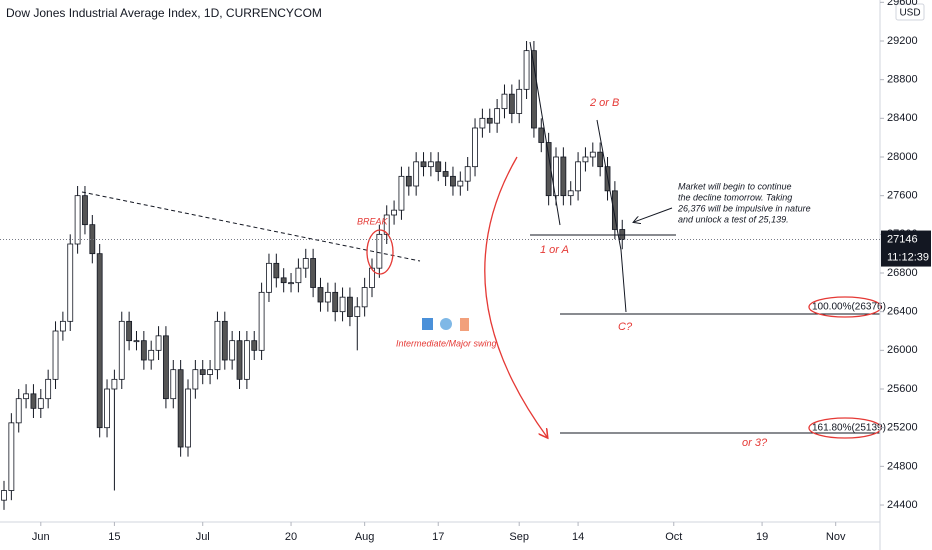 This screenshot has width=932, height=550. What do you see at coordinates (902, 389) in the screenshot?
I see `y-tick-label: 25600` at bounding box center [902, 389].